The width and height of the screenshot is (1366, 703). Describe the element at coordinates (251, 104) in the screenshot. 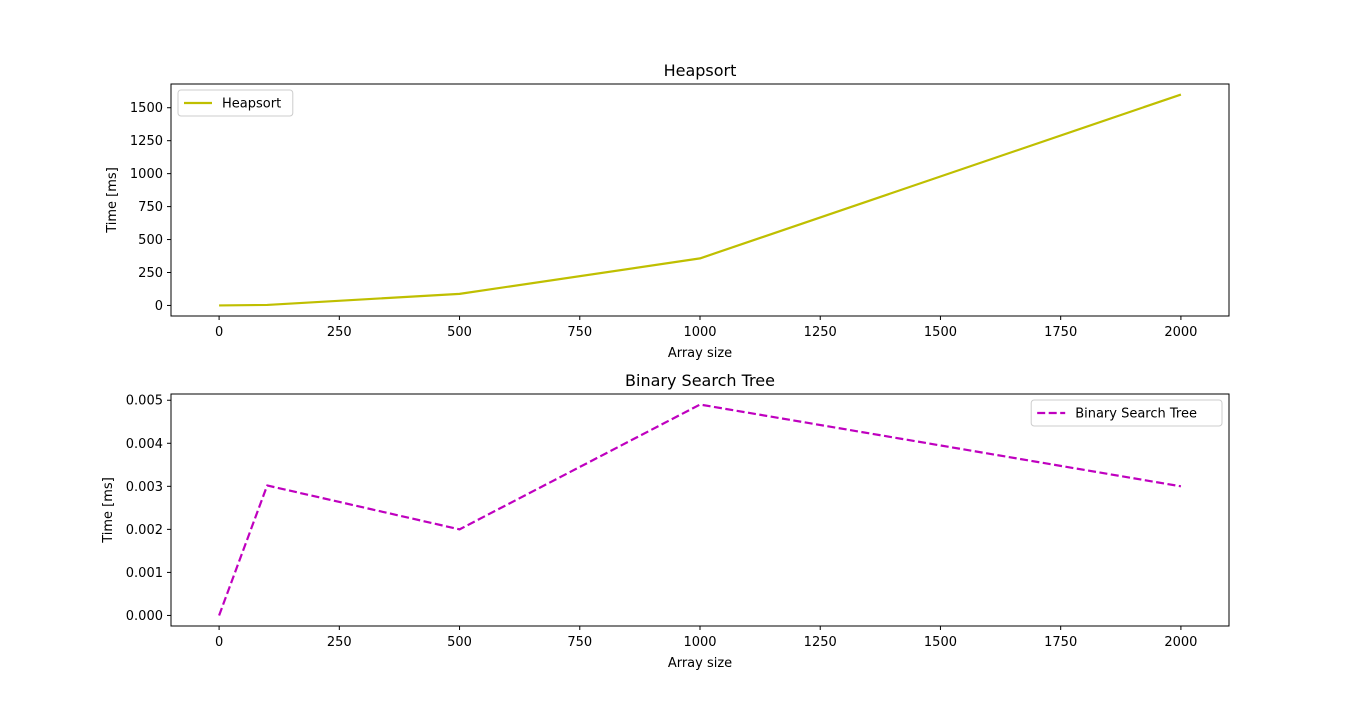

I see `legend-label: Heapsort` at that location.